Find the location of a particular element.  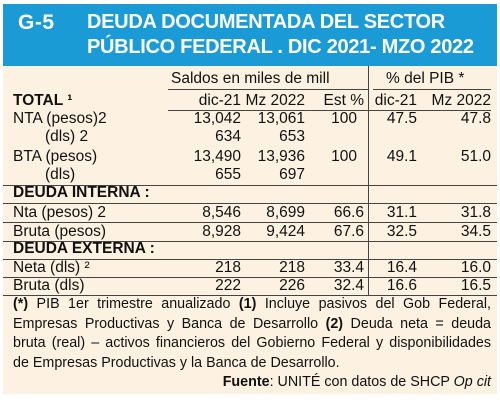

saldos-group-header: Saldos en miles de mill is located at coordinates (250, 78).